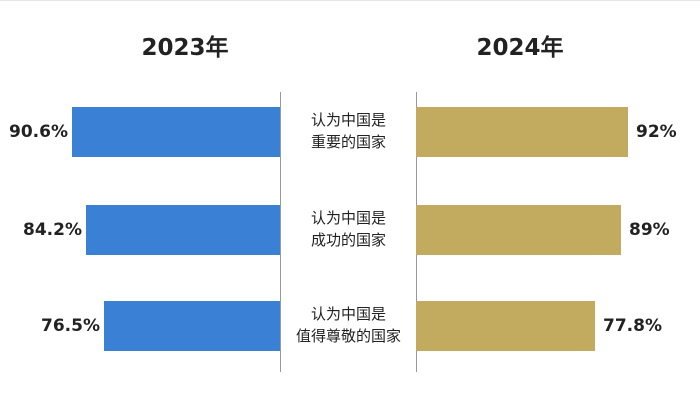 This screenshot has height=400, width=700. Describe the element at coordinates (649, 230) in the screenshot. I see `value-label-2024: 89%` at that location.